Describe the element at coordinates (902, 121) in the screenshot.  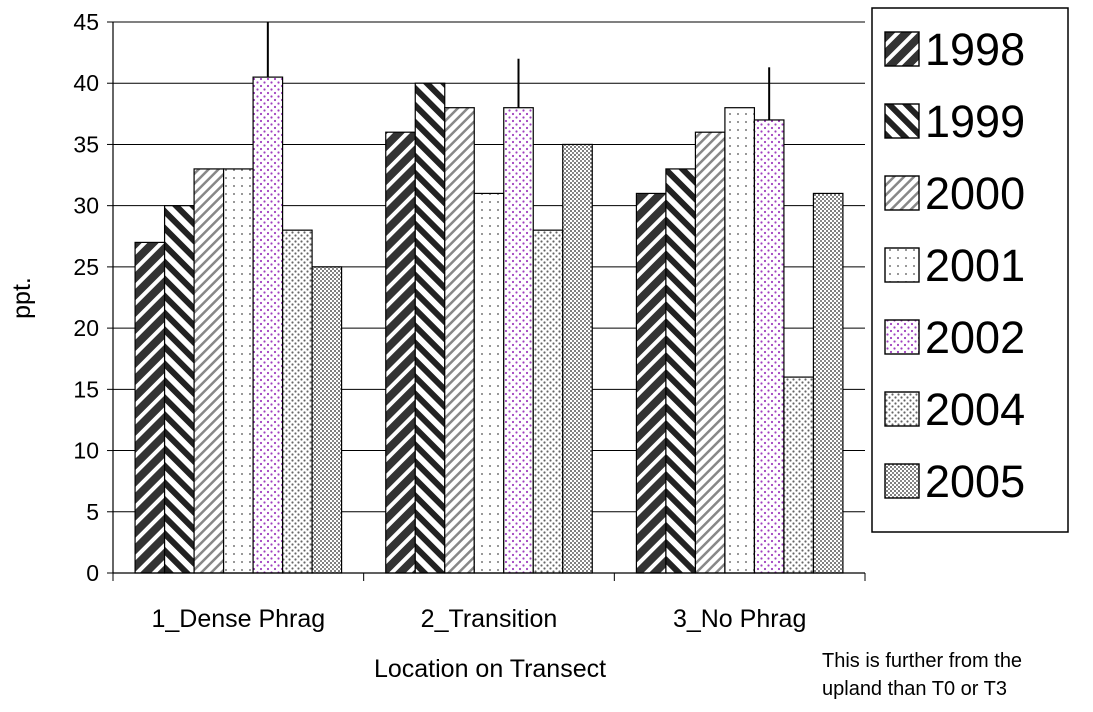
I see `legend-swatch-1999` at that location.